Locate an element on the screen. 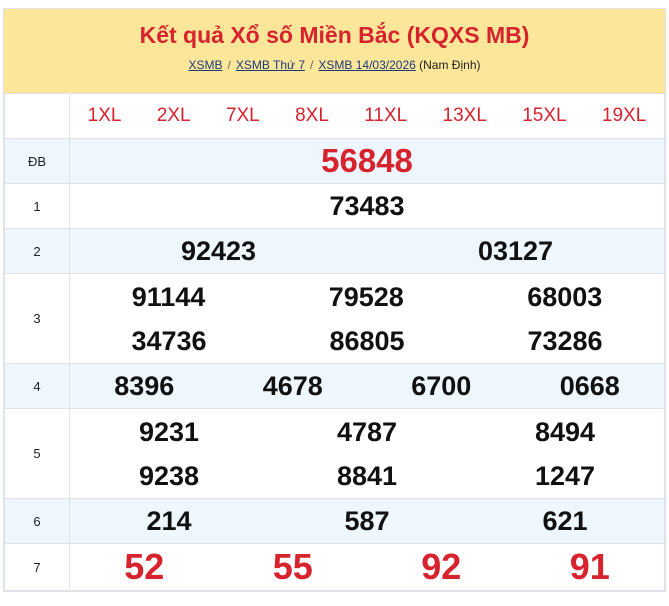 The height and width of the screenshot is (606, 669). prize-label: 4 is located at coordinates (37, 386).